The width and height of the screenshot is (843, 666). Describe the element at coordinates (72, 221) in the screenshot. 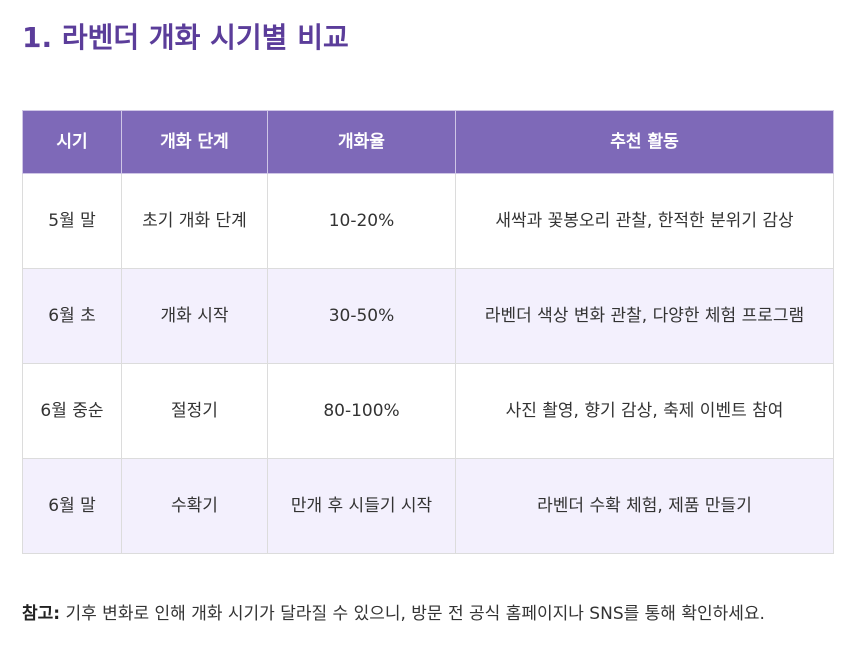

I see `cell-period: 5월 말` at that location.